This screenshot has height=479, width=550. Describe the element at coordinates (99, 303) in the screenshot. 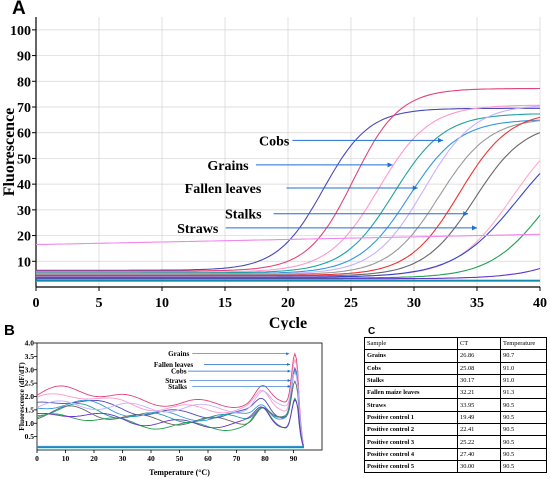

I see `x-tick-label: 5` at that location.